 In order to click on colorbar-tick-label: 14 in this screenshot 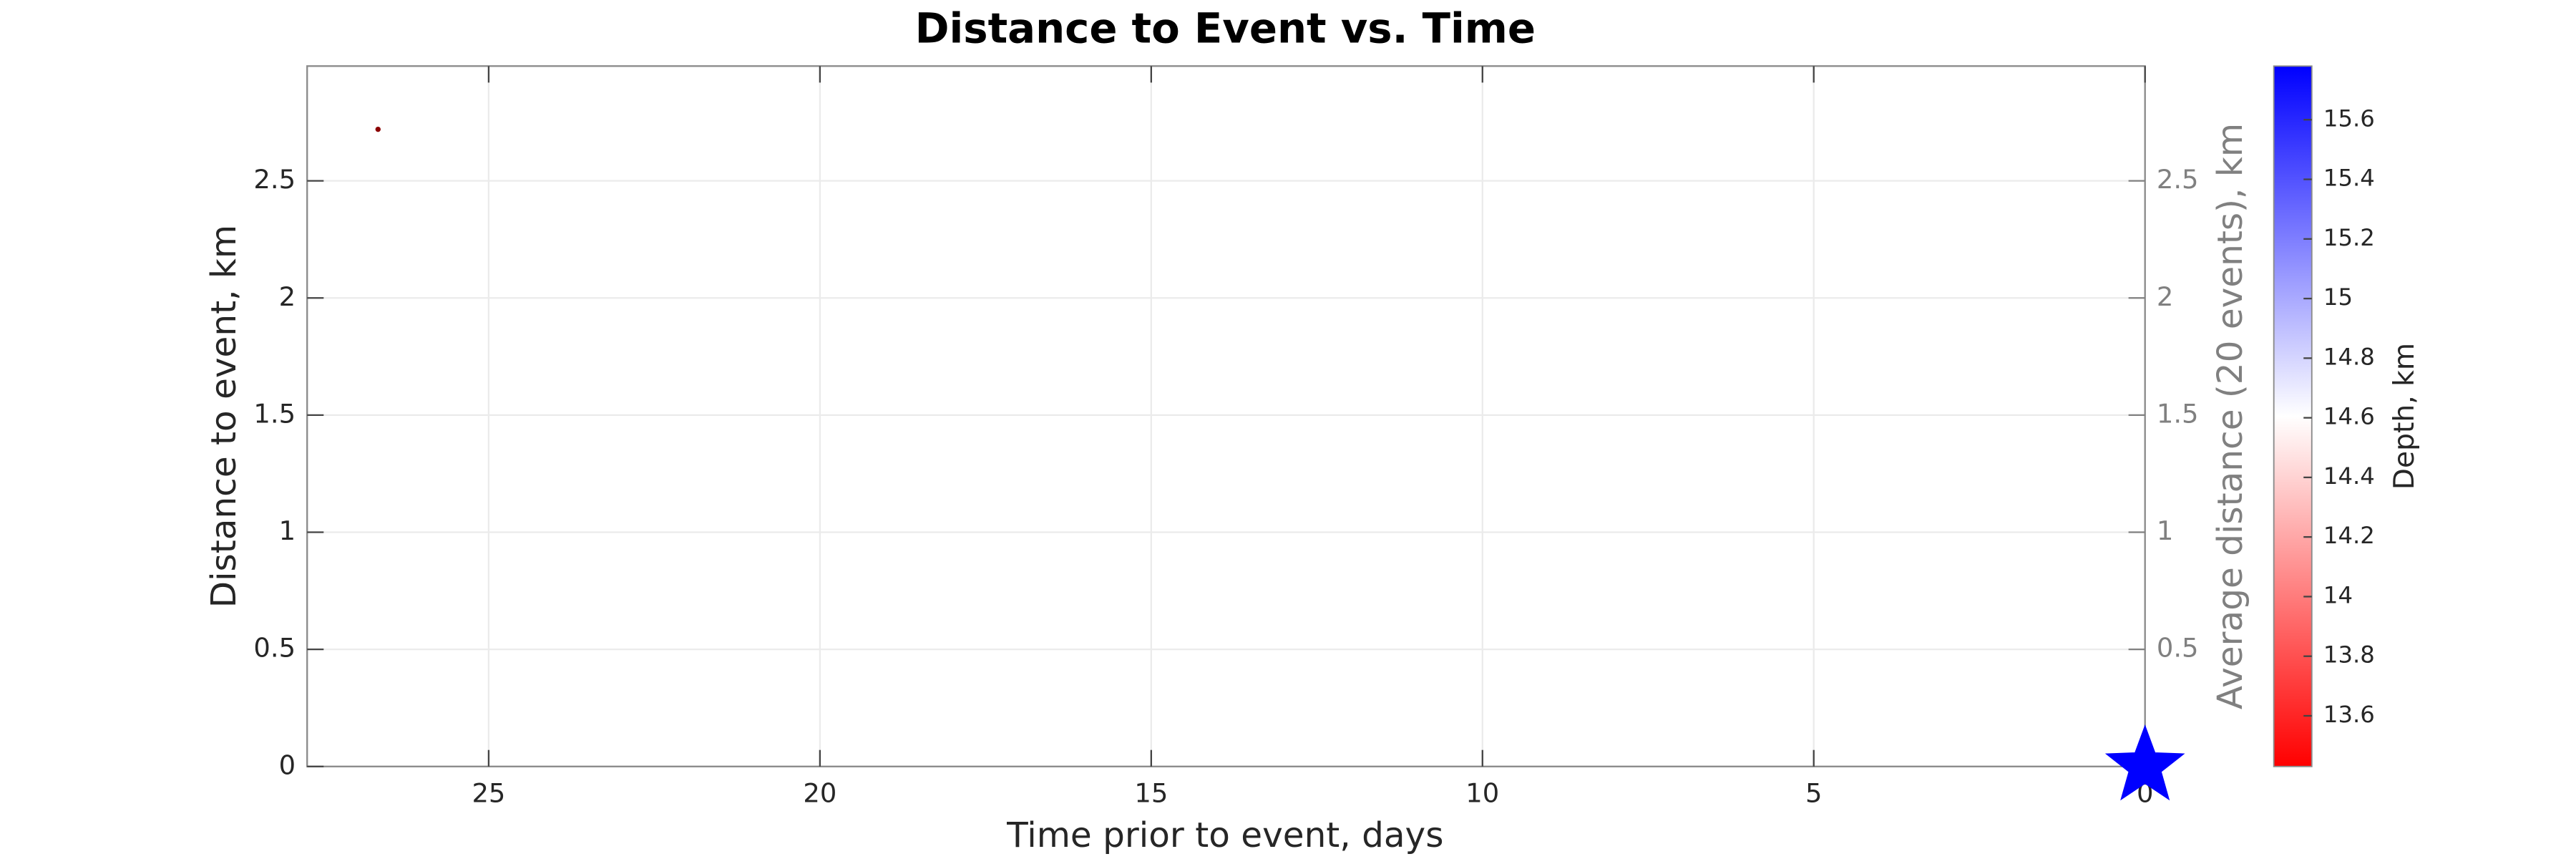, I will do `click(2338, 594)`.